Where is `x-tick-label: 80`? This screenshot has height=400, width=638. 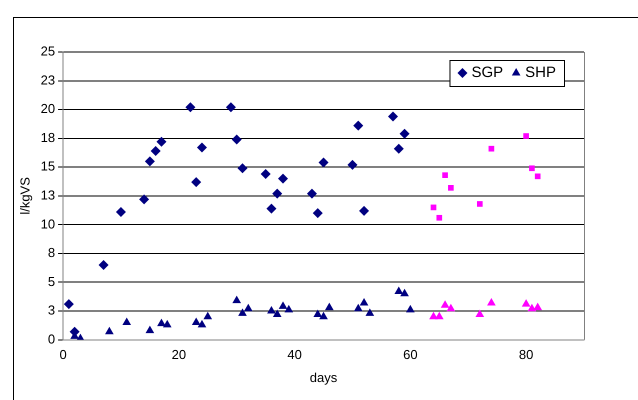 x-tick-label: 80 is located at coordinates (526, 354).